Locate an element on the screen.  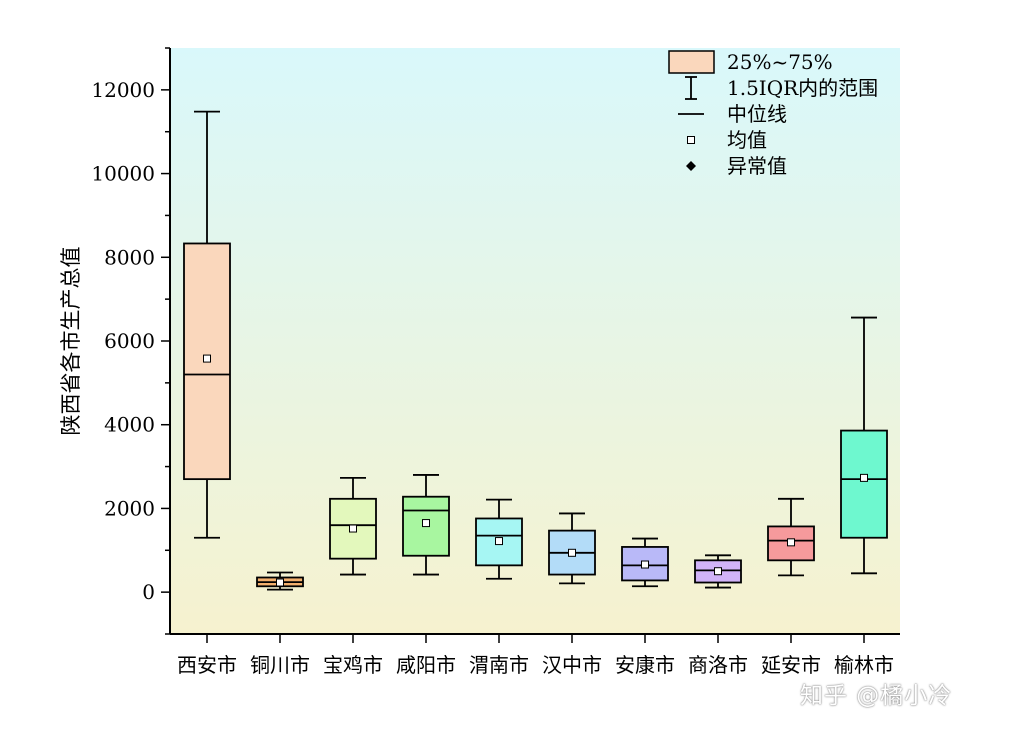
x-tick-label: 安康市 is located at coordinates (645, 665).